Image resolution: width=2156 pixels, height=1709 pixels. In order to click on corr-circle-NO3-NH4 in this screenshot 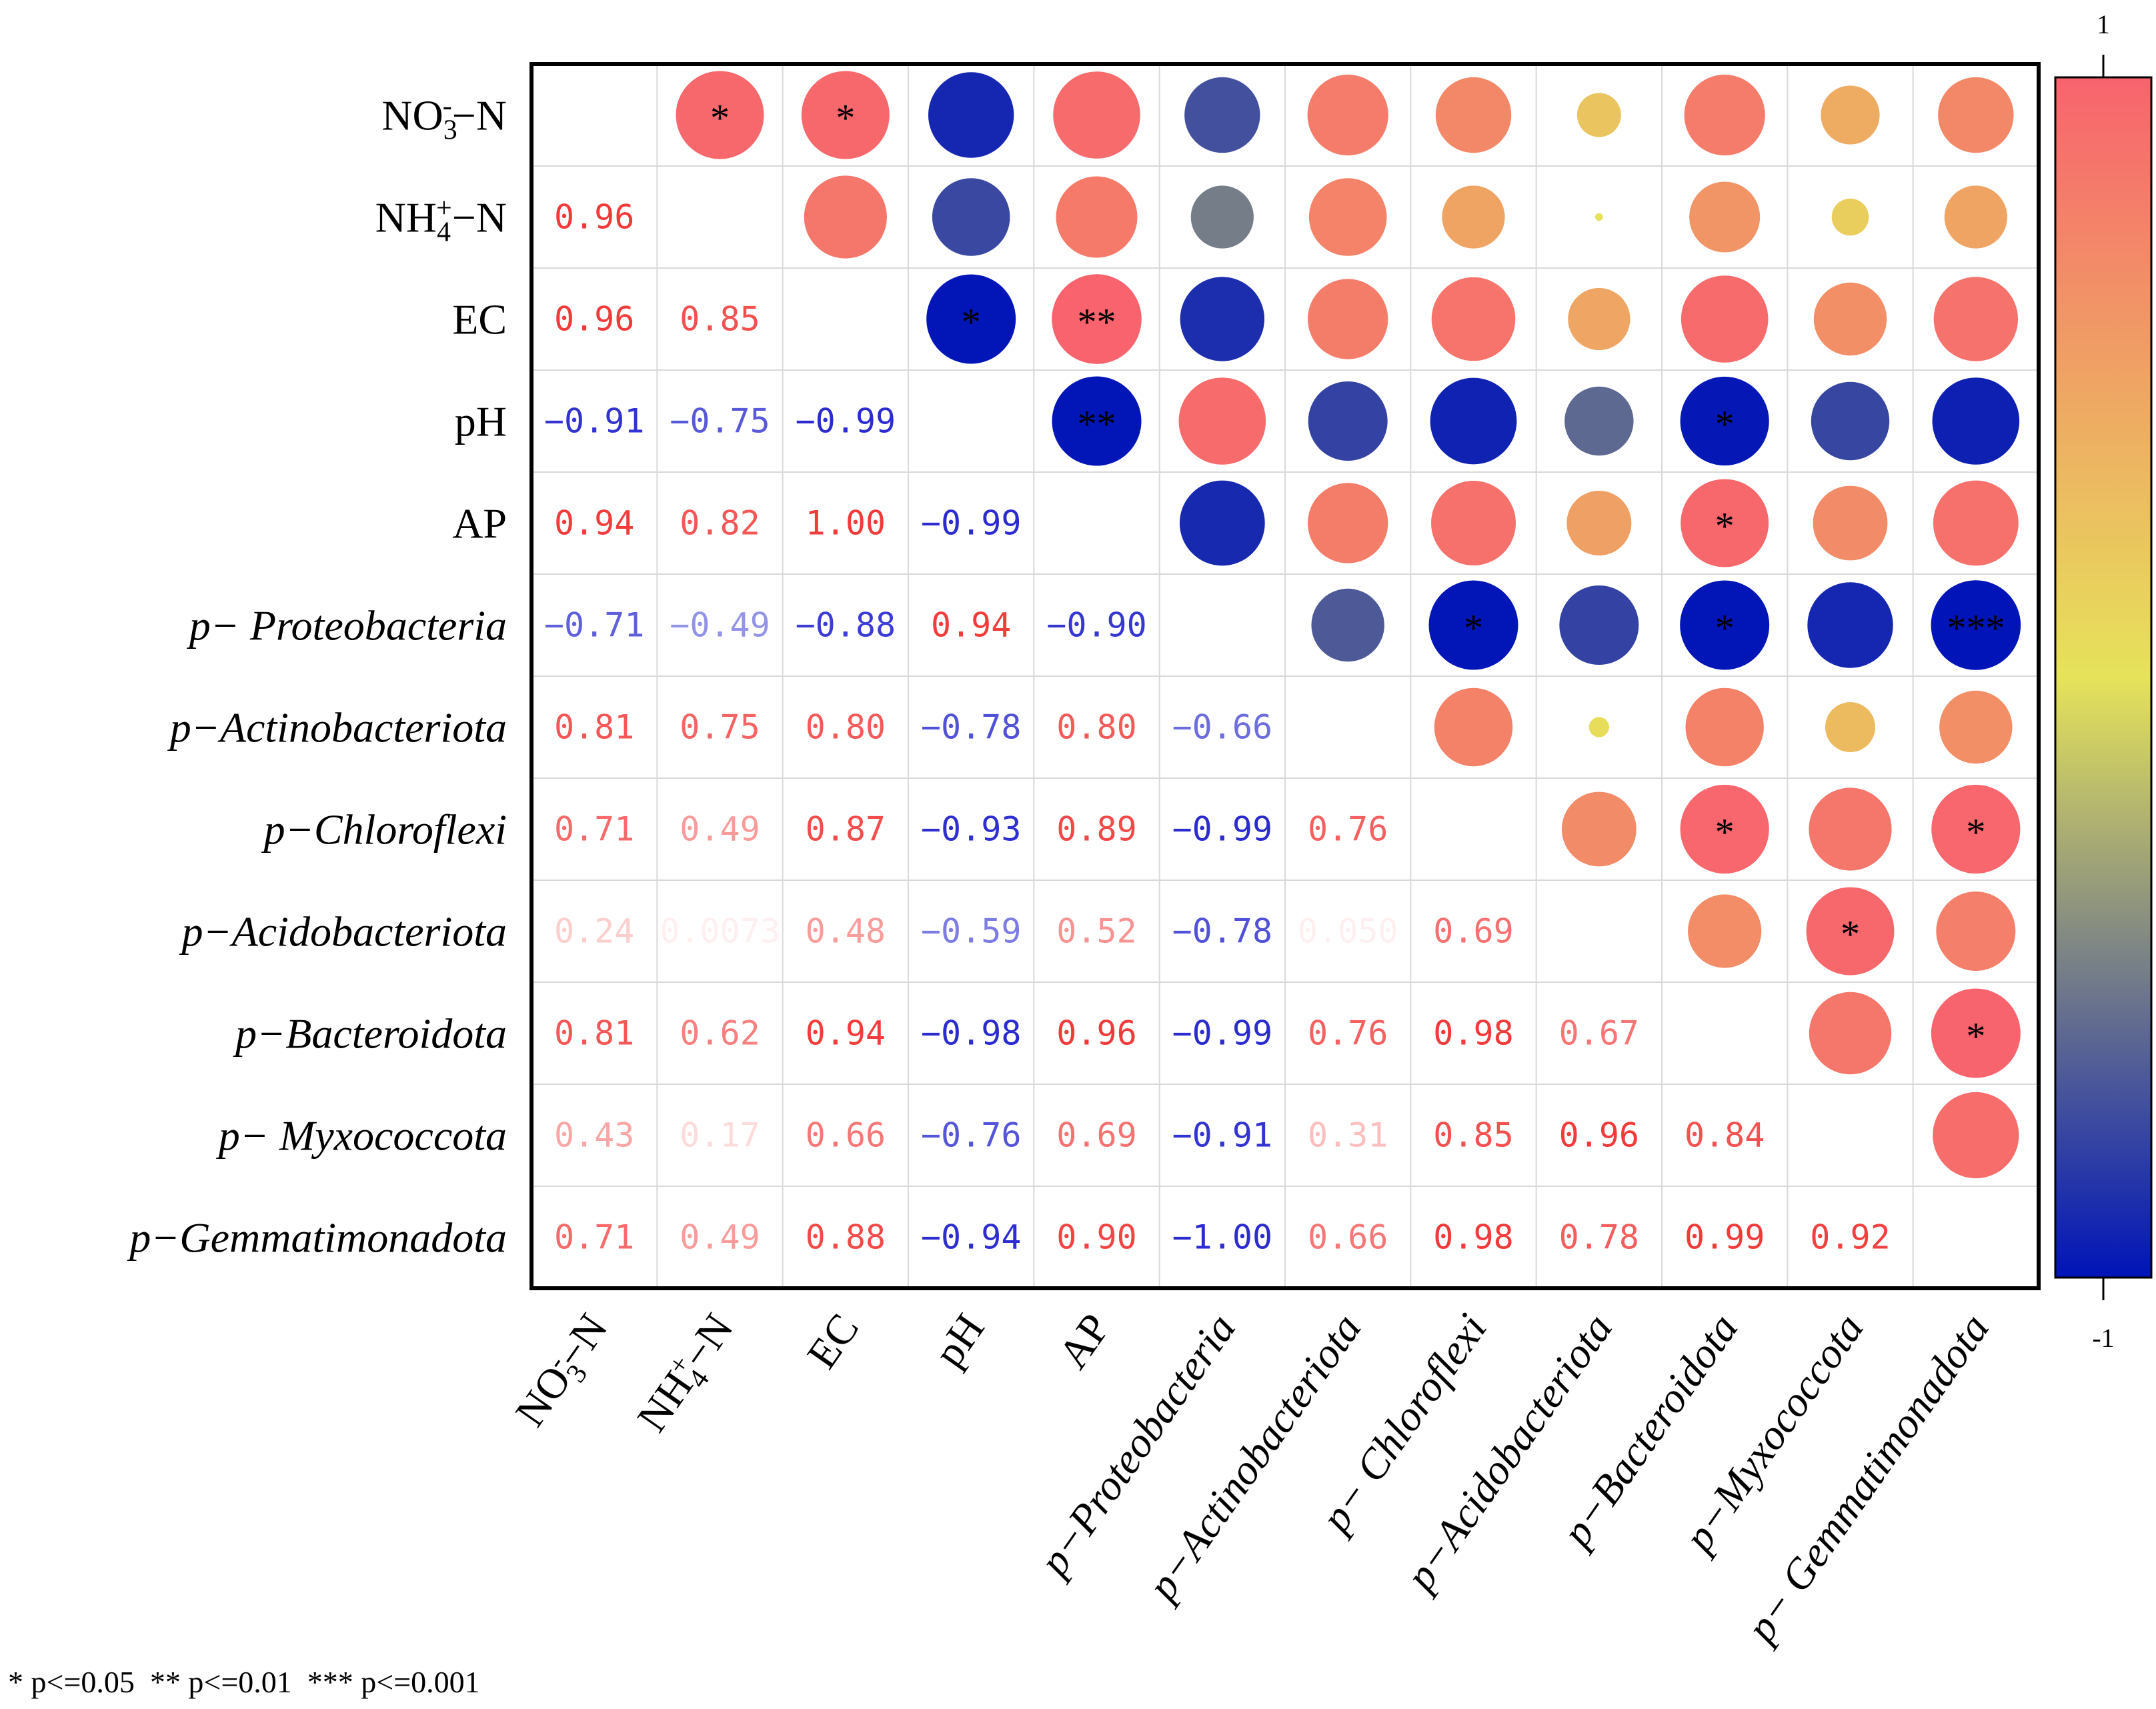, I will do `click(720, 115)`.